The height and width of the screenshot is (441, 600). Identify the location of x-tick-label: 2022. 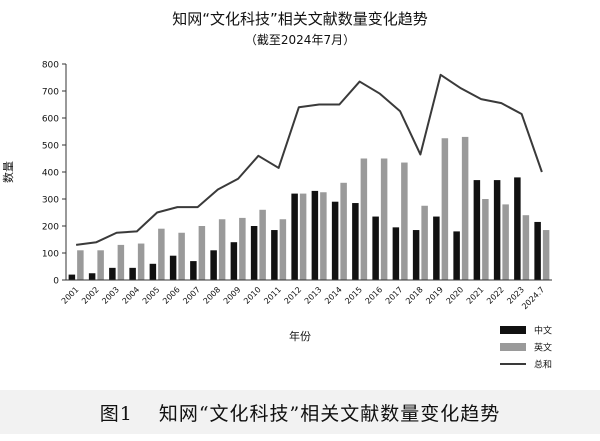
(495, 295).